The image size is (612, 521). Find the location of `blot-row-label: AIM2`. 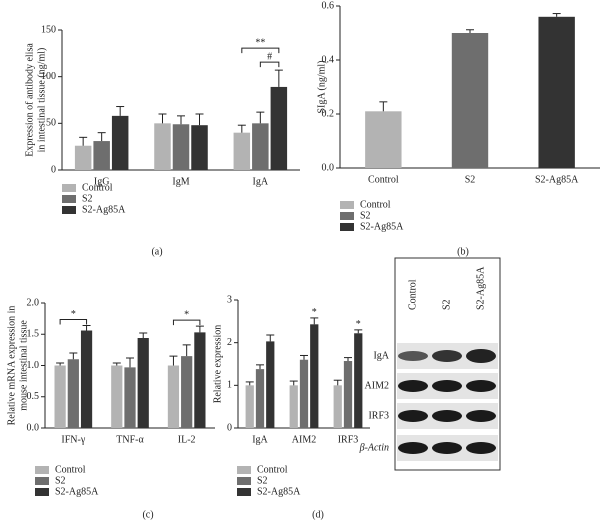

blot-row-label: AIM2 is located at coordinates (377, 385).